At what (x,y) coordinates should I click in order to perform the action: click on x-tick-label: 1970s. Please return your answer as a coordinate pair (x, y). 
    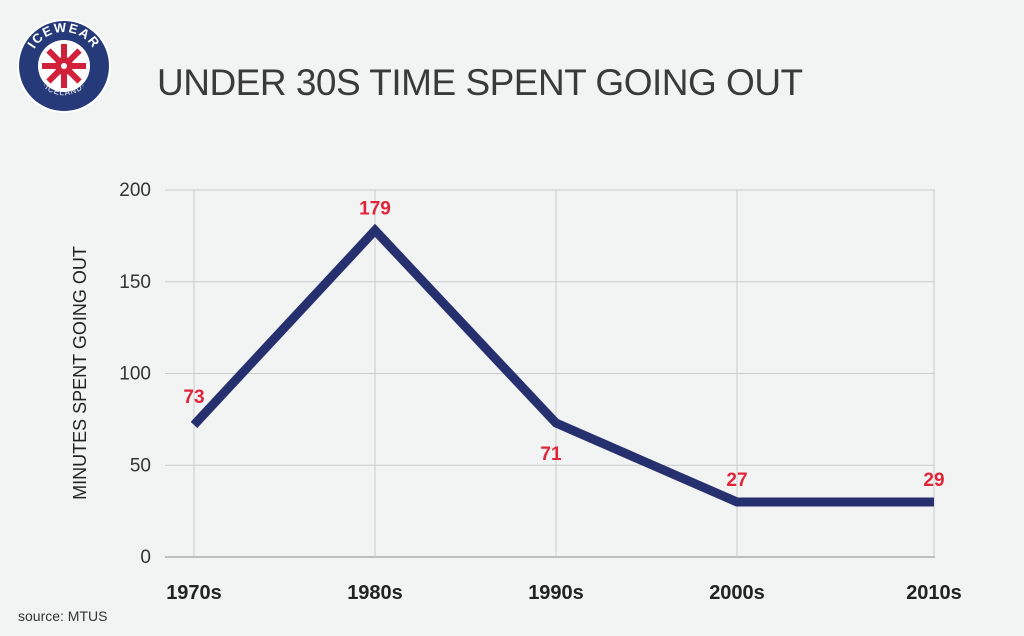
    Looking at the image, I should click on (194, 593).